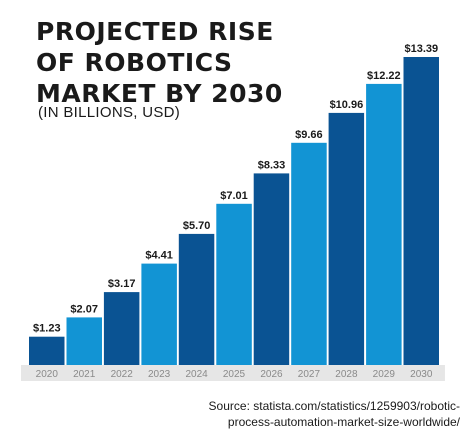 This screenshot has height=439, width=474. Describe the element at coordinates (234, 284) in the screenshot. I see `bar-2025` at that location.